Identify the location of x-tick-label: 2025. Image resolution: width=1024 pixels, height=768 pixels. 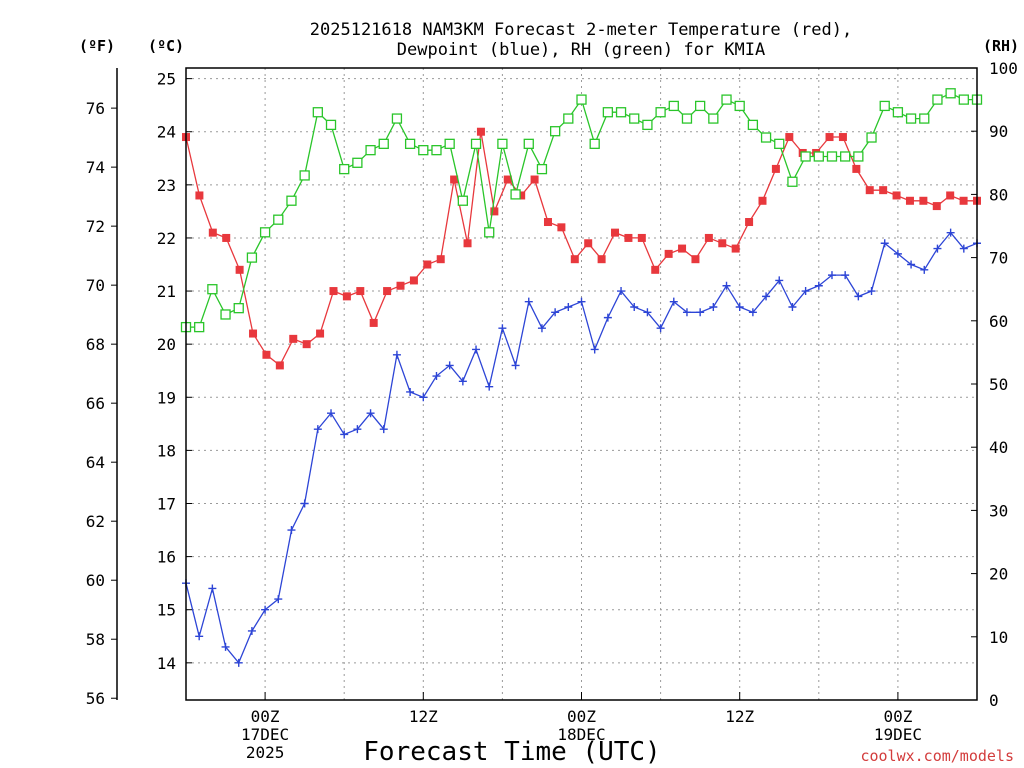
(265, 752).